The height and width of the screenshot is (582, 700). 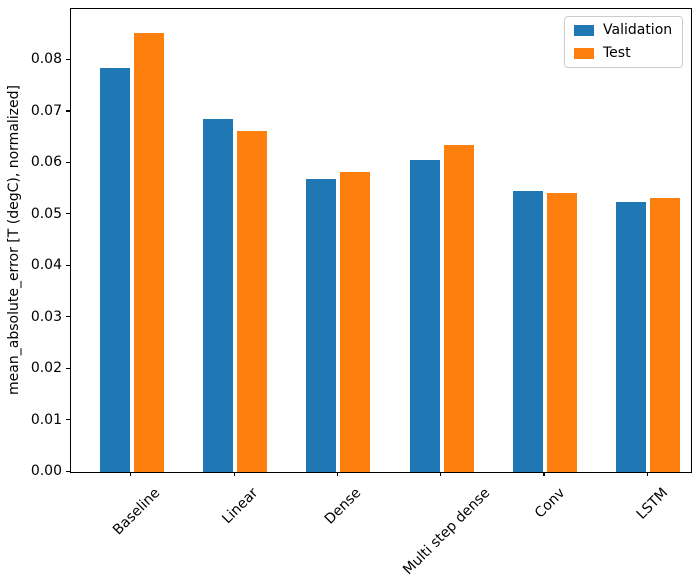 I want to click on bar-test-multi-step-dense, so click(x=458, y=308).